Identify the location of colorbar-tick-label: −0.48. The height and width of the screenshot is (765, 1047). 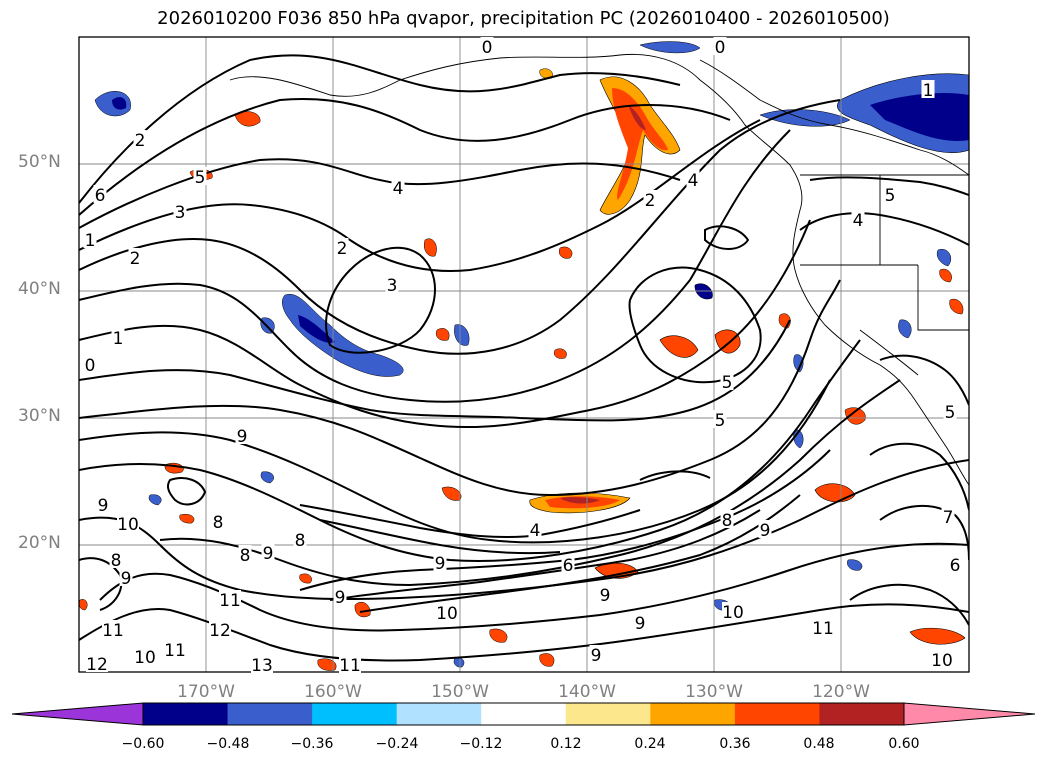
(228, 744).